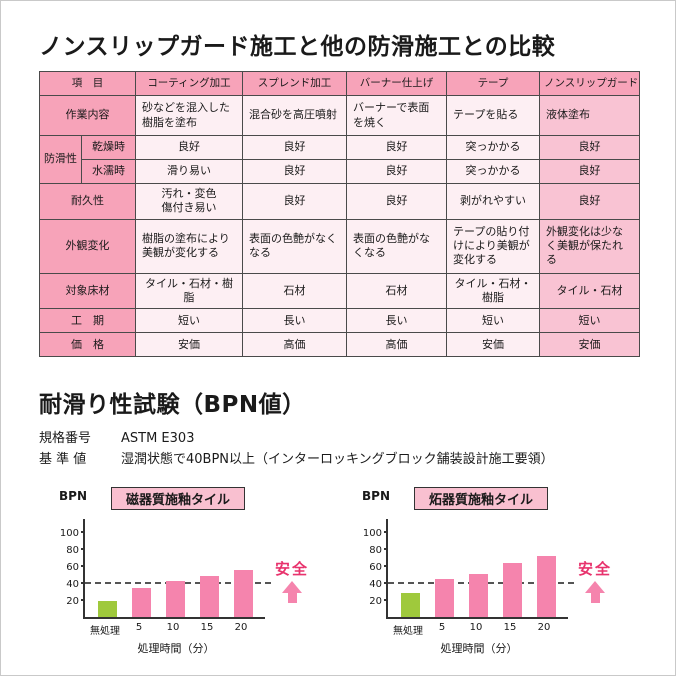  Describe the element at coordinates (63, 459) in the screenshot. I see `spec-label: 基 準 値` at that location.